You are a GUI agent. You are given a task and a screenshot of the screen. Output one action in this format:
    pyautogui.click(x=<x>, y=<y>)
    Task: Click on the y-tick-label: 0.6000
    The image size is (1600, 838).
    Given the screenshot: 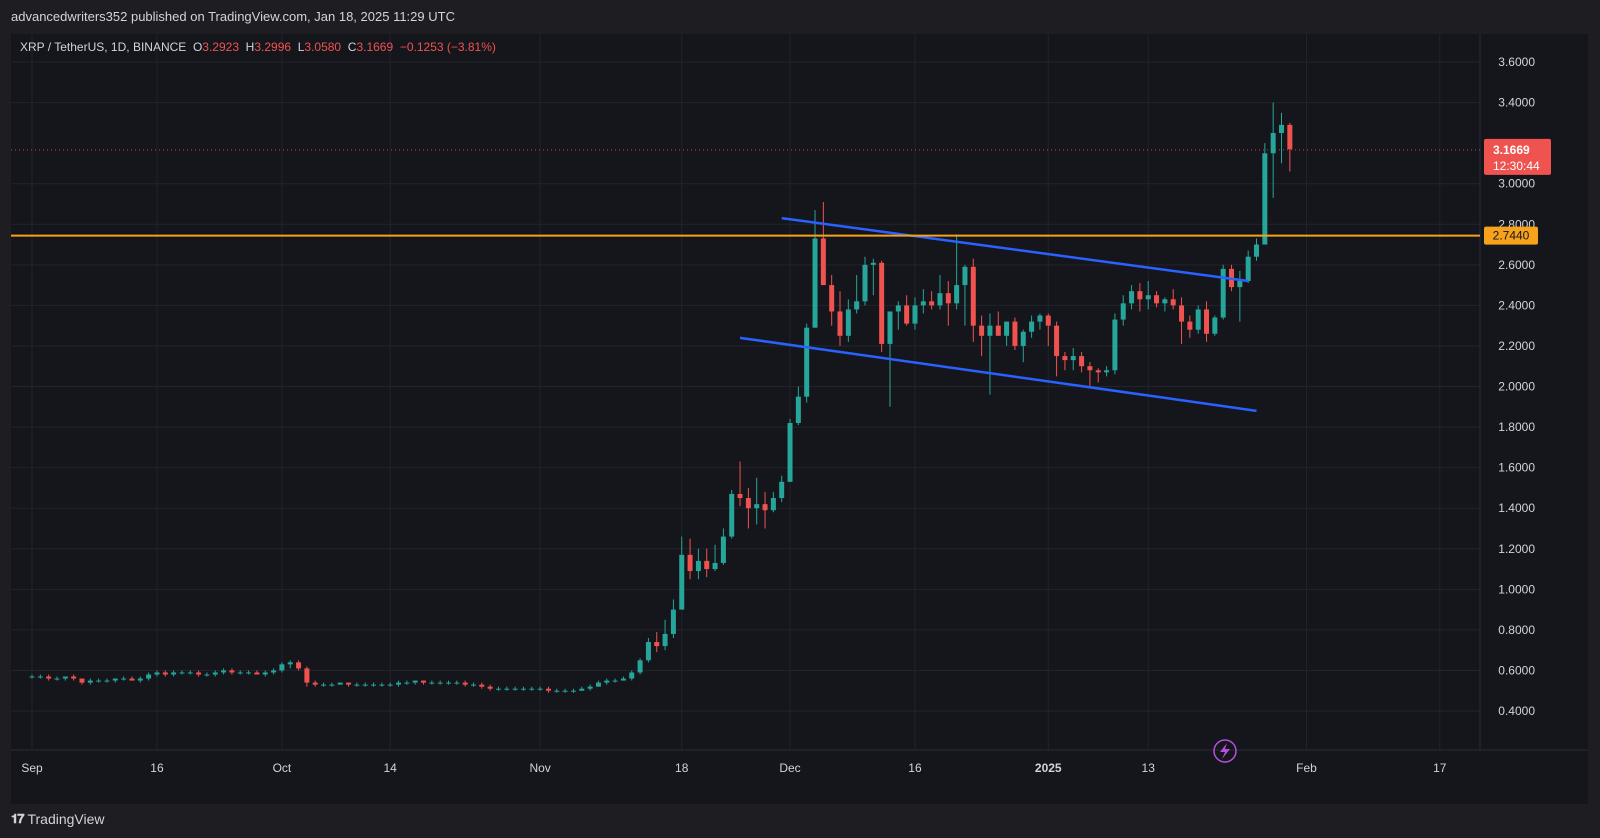 What is the action you would take?
    pyautogui.click(x=1516, y=670)
    